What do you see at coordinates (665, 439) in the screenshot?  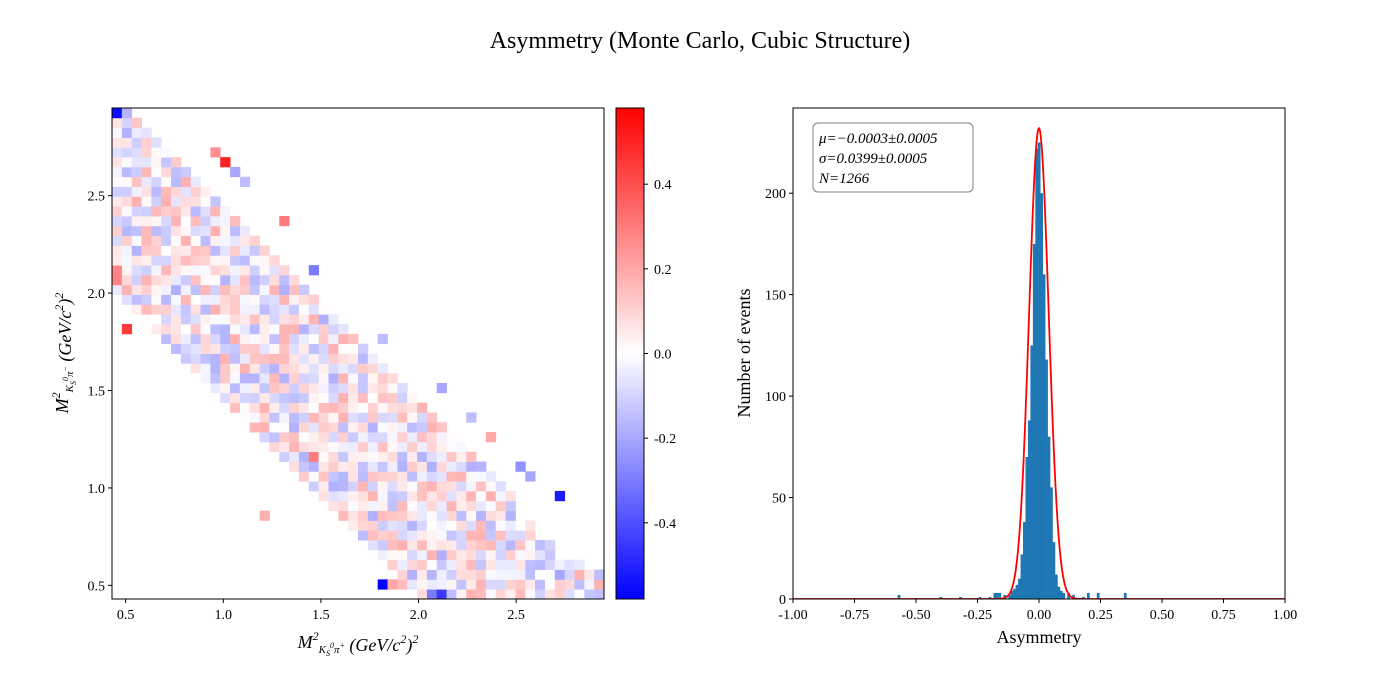 I see `colorbar-tick-label: -0.2` at bounding box center [665, 439].